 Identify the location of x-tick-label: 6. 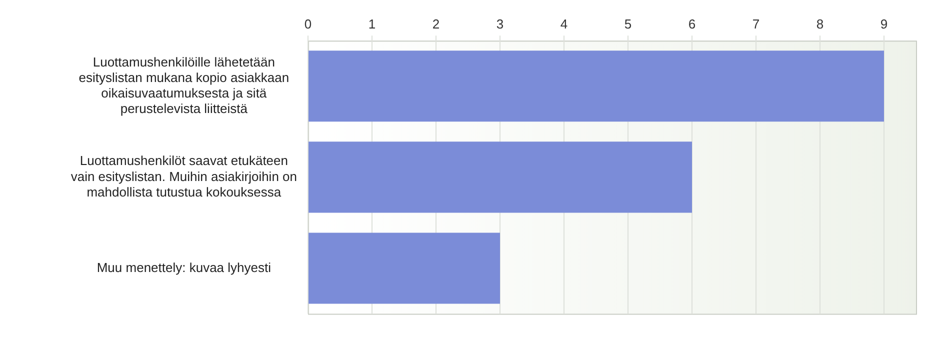
(692, 24).